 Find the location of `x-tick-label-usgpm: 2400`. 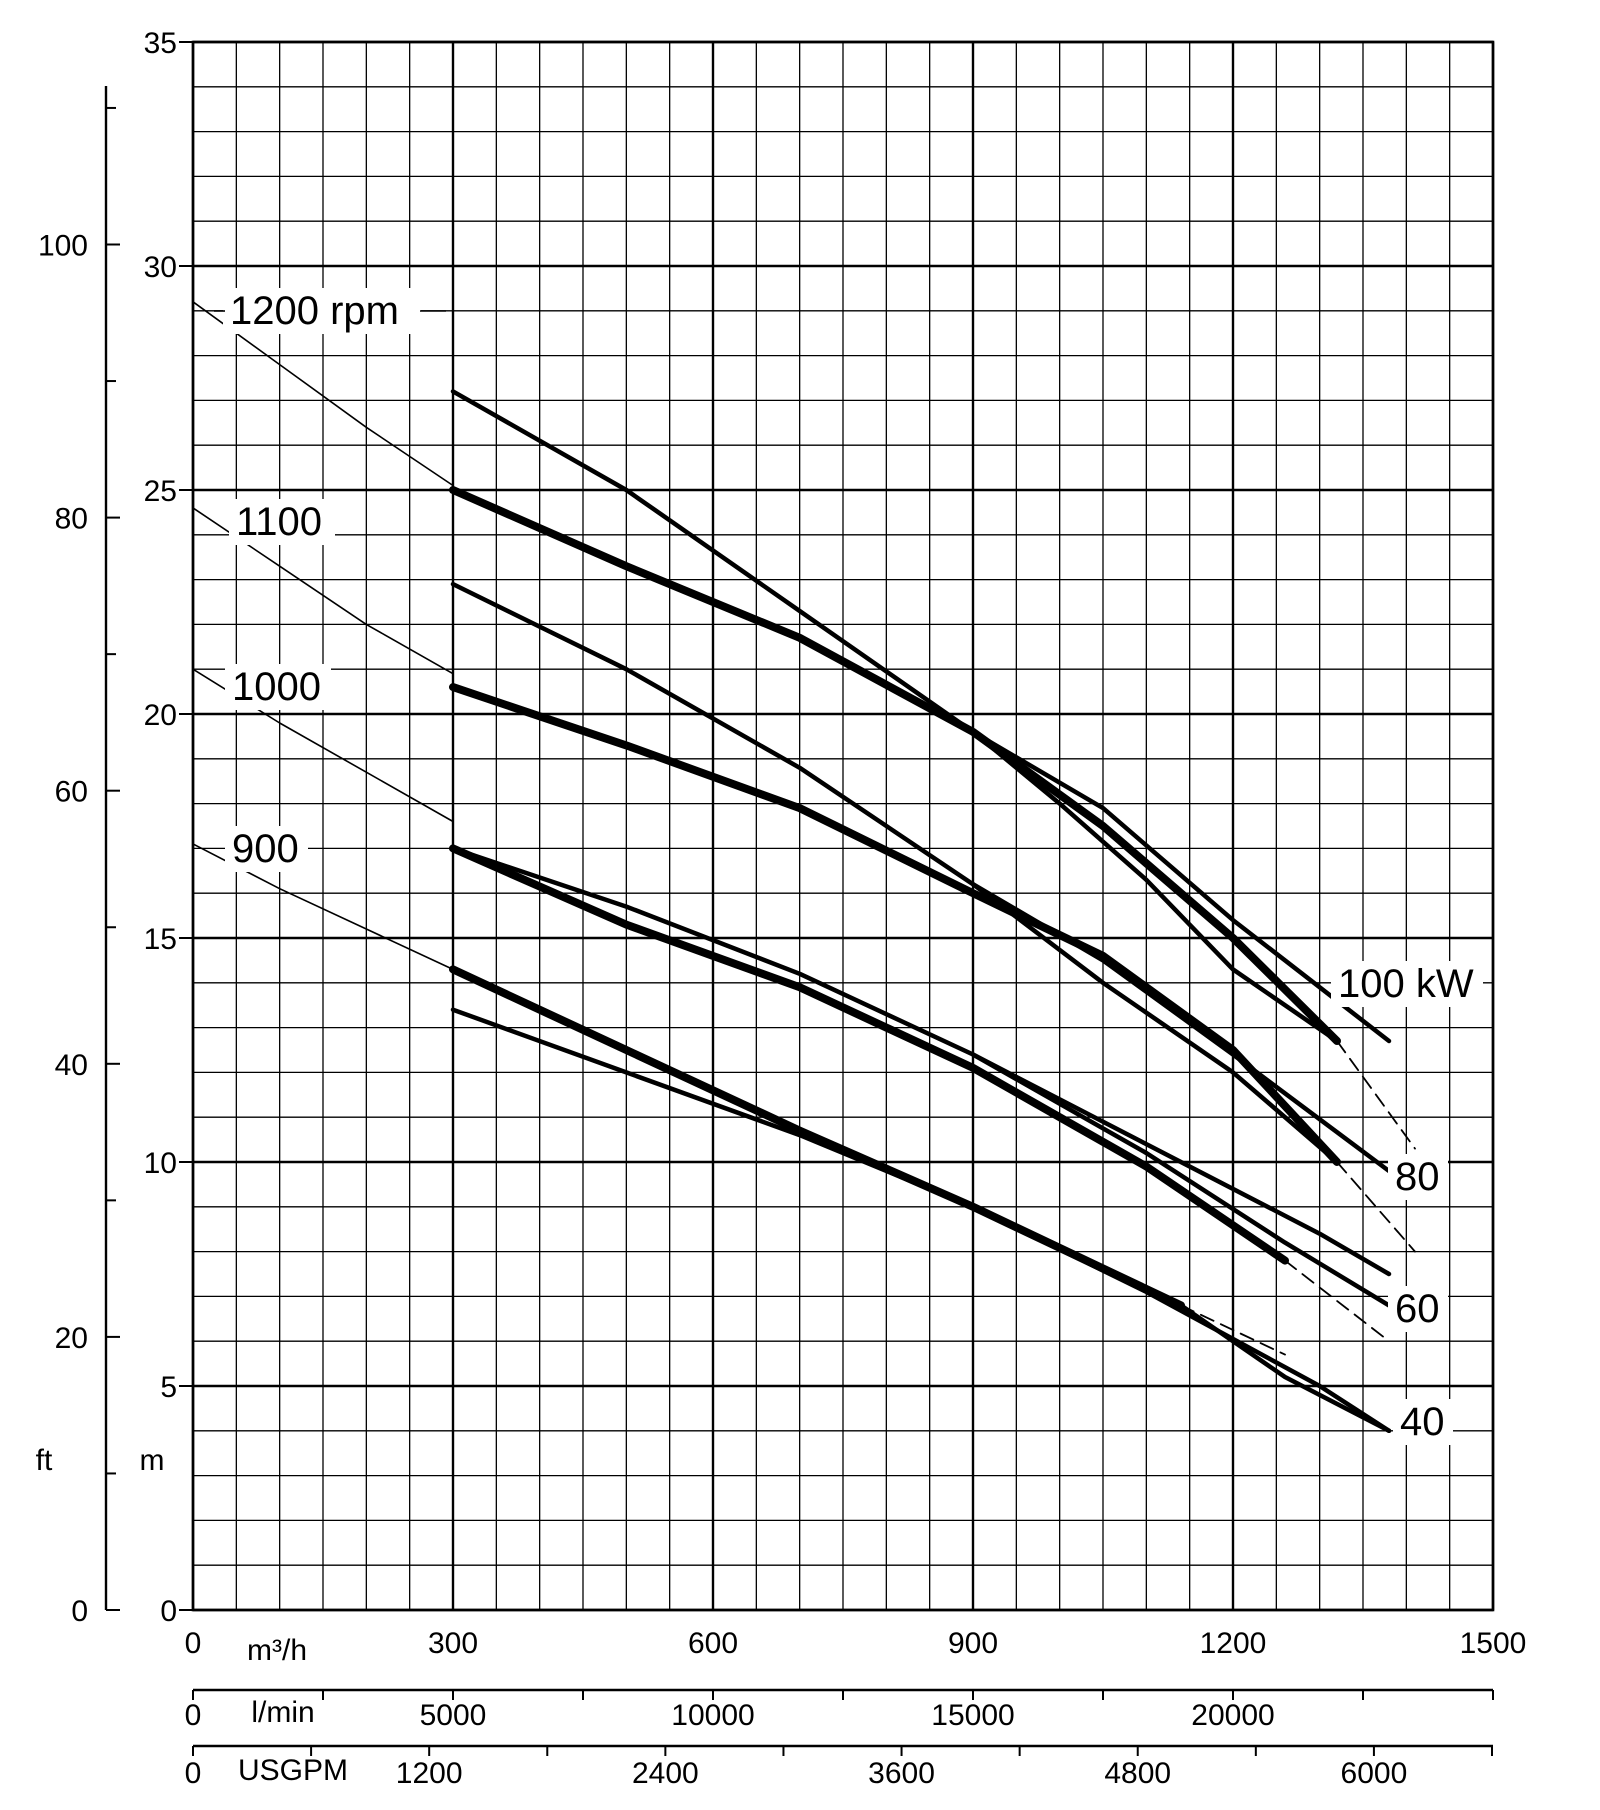

x-tick-label-usgpm: 2400 is located at coordinates (665, 1773).